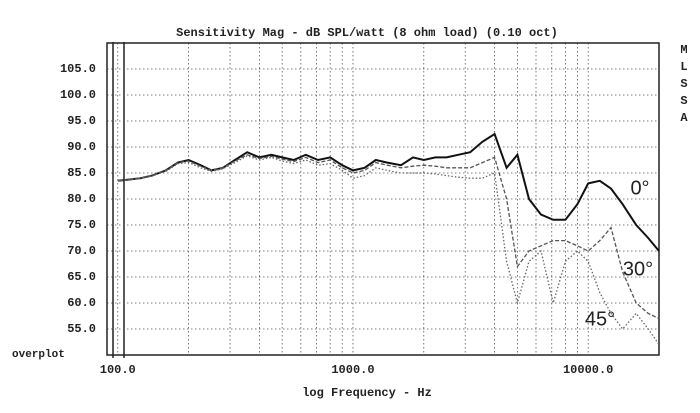 The height and width of the screenshot is (413, 700). What do you see at coordinates (81, 303) in the screenshot?
I see `y-tick-label: 60.0` at bounding box center [81, 303].